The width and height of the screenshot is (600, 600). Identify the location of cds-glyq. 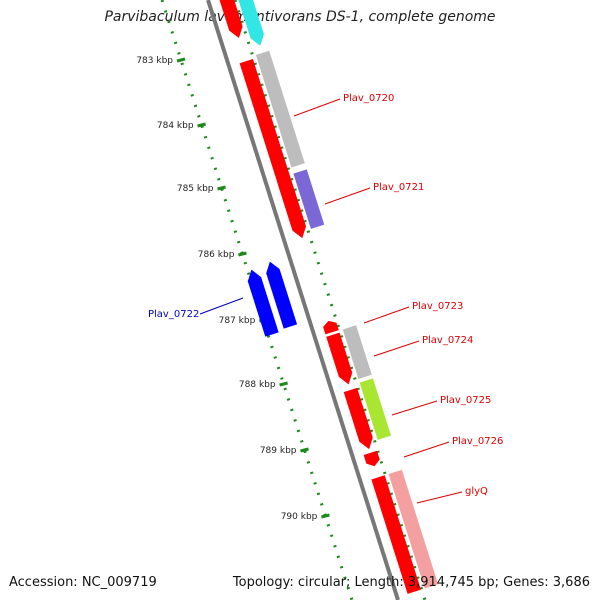
(396, 534).